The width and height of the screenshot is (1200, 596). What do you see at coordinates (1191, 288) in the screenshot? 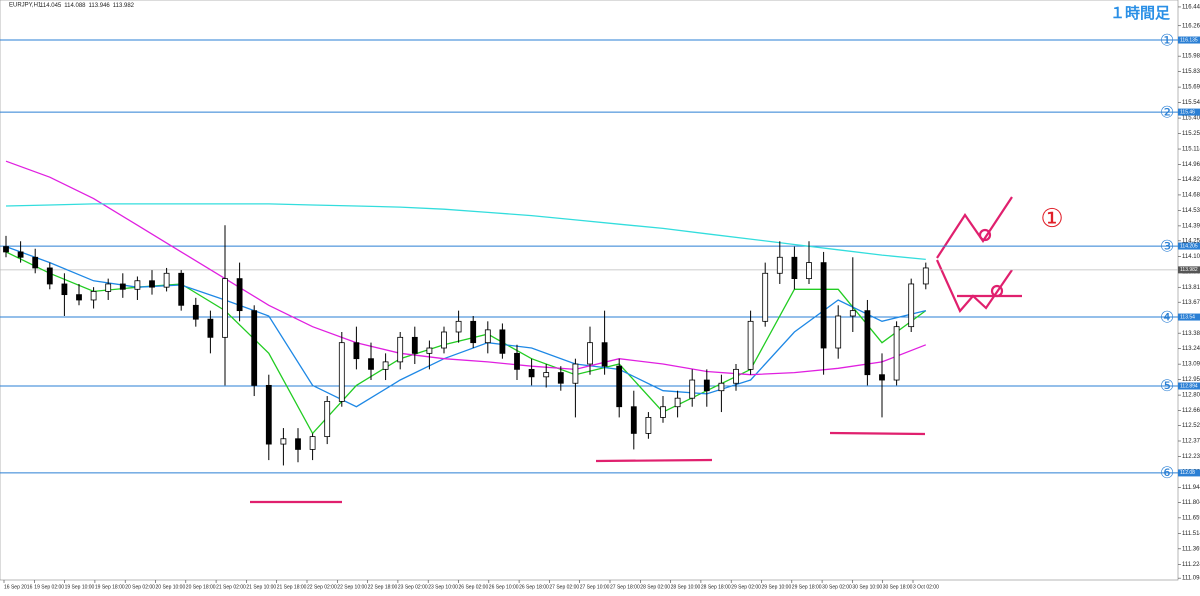
I see `y-tick-label: 113.819` at bounding box center [1191, 288].